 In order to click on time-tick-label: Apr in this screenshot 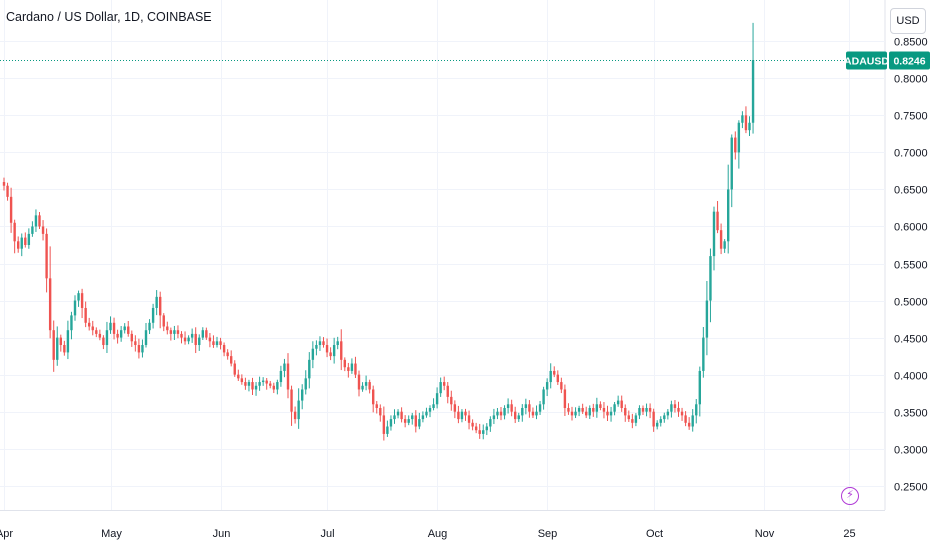, I will do `click(6, 534)`.